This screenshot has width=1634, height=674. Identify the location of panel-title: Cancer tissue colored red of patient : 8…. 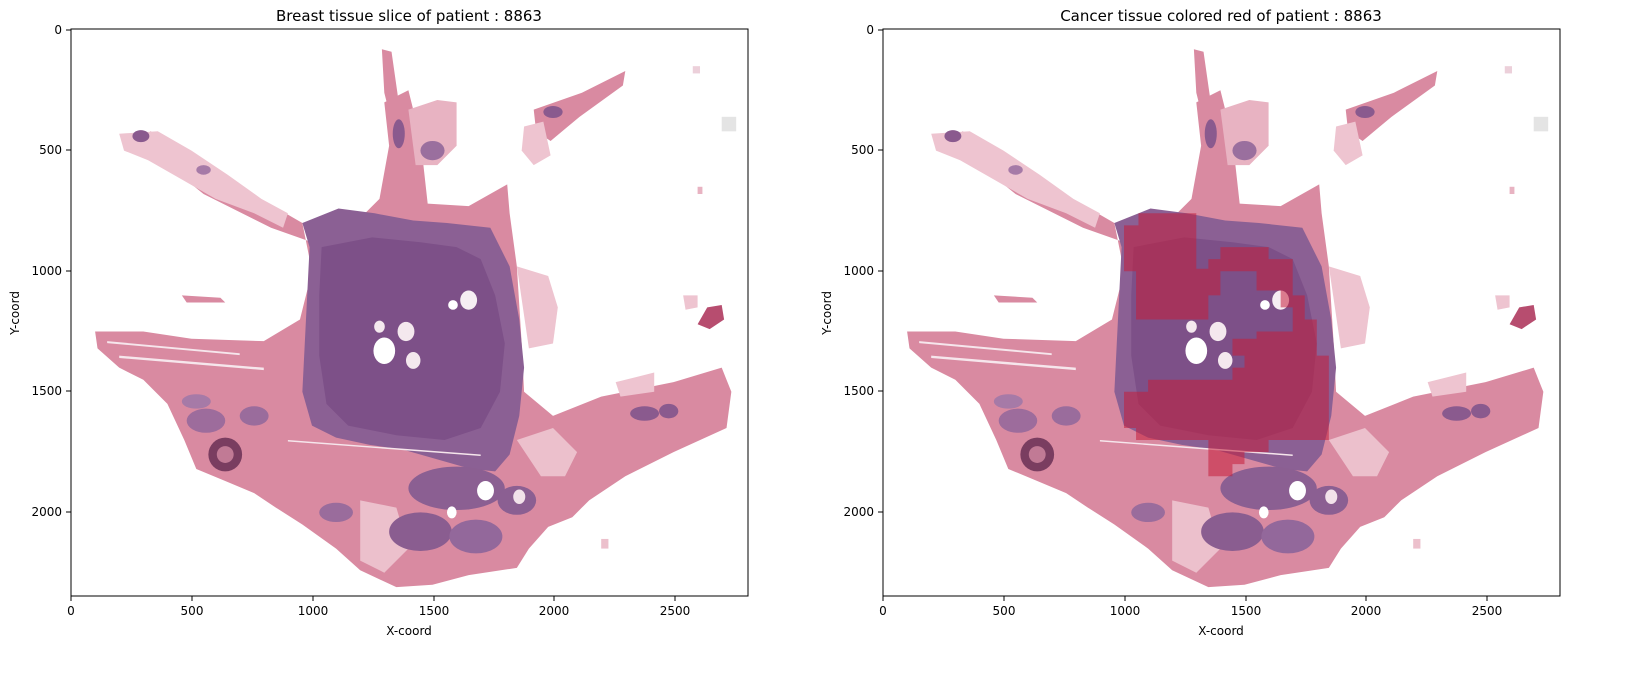
(1221, 16).